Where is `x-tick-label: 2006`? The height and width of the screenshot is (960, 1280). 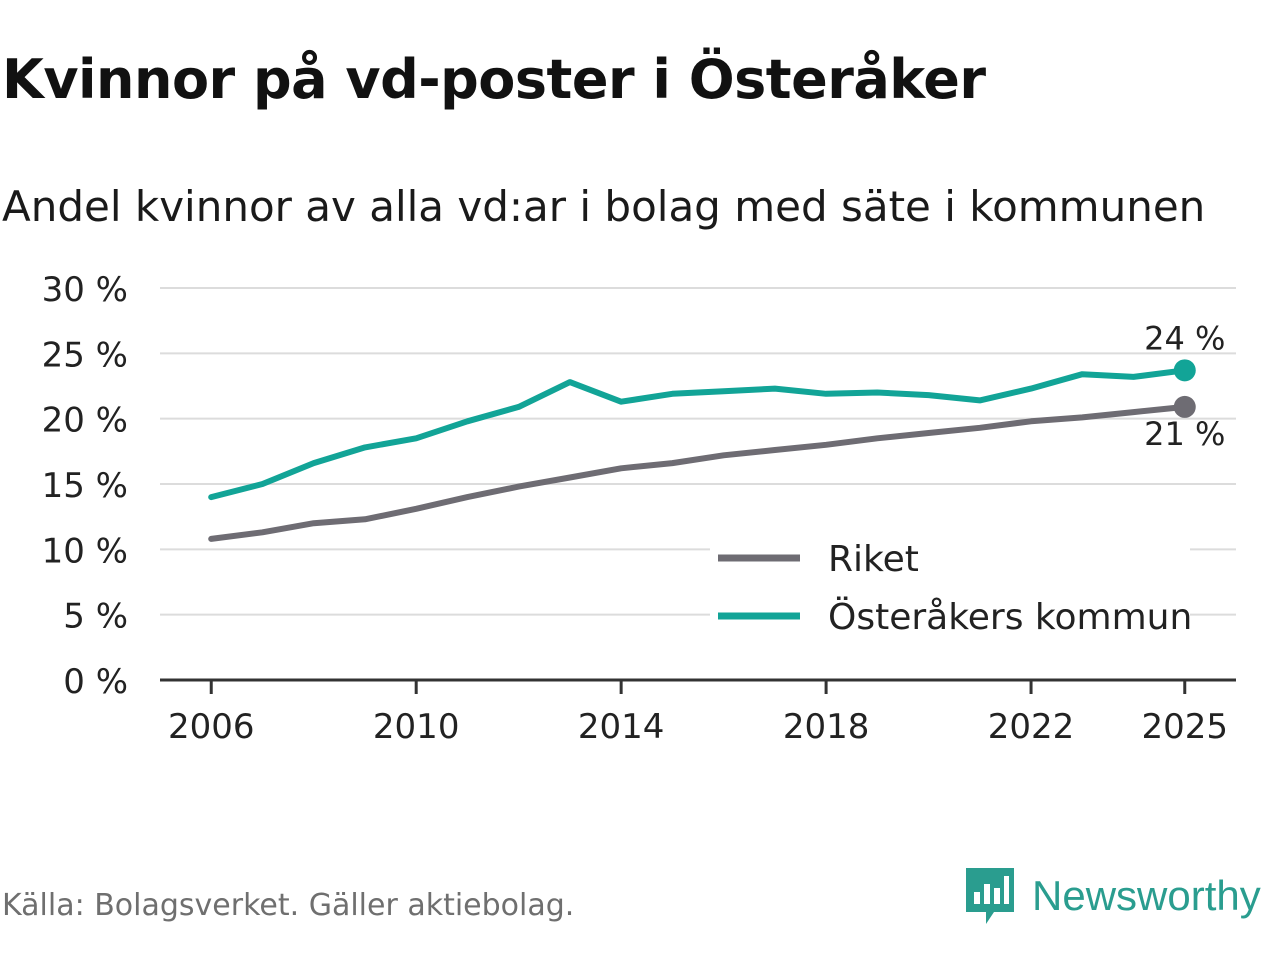 x-tick-label: 2006 is located at coordinates (211, 727).